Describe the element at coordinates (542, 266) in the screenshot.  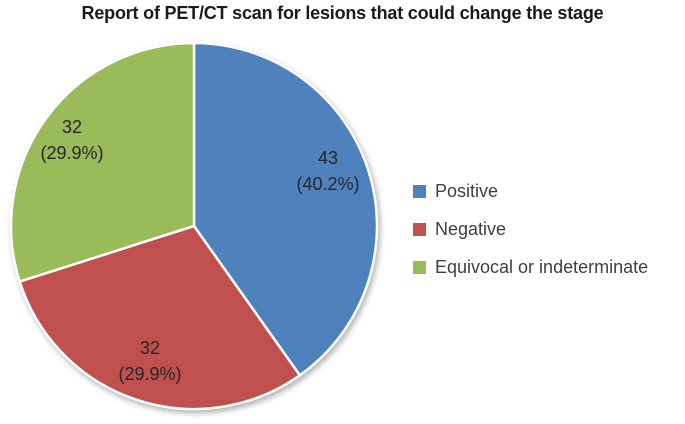
I see `legend-label: Equivocal or indeterminate` at that location.